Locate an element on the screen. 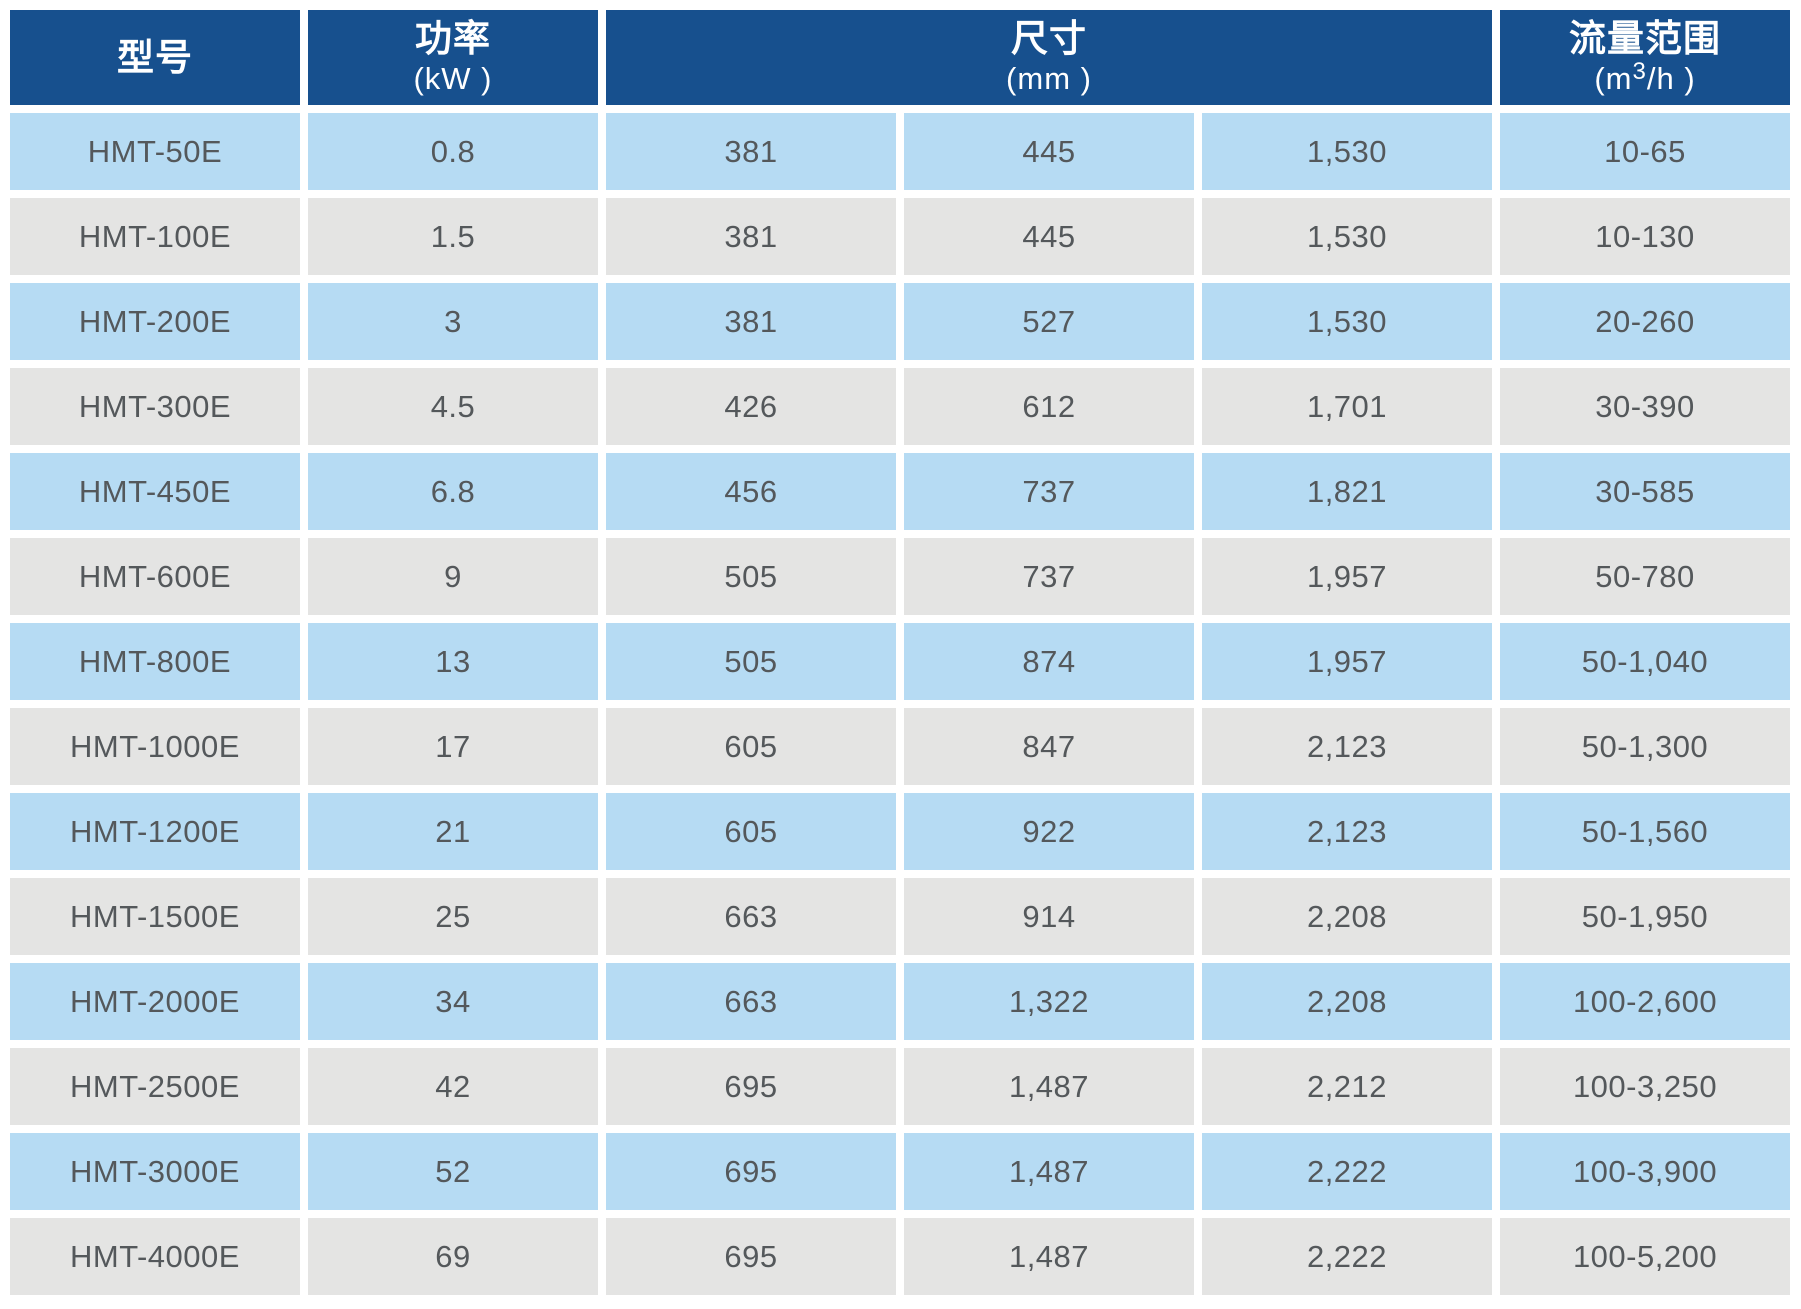 The image size is (1801, 1309). cell-model: HMT-50E is located at coordinates (155, 151).